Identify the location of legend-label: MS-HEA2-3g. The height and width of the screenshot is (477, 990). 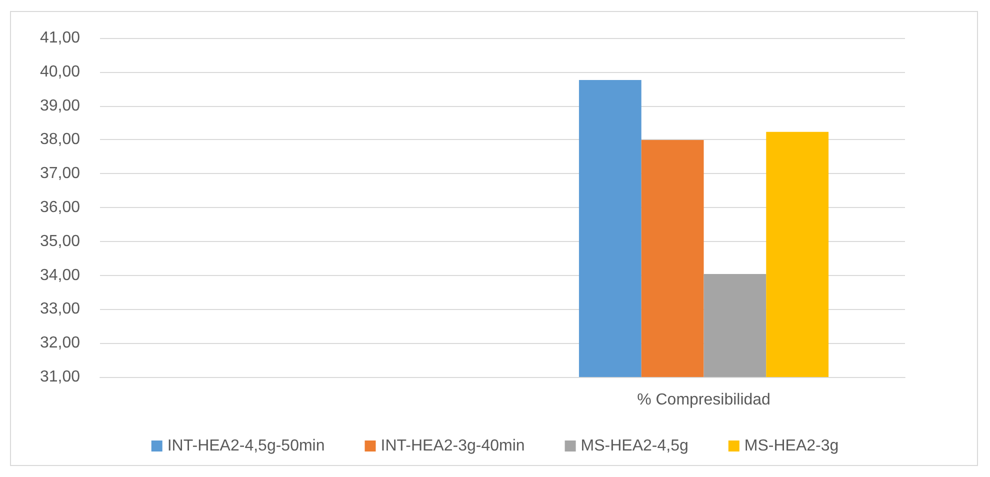
(791, 446).